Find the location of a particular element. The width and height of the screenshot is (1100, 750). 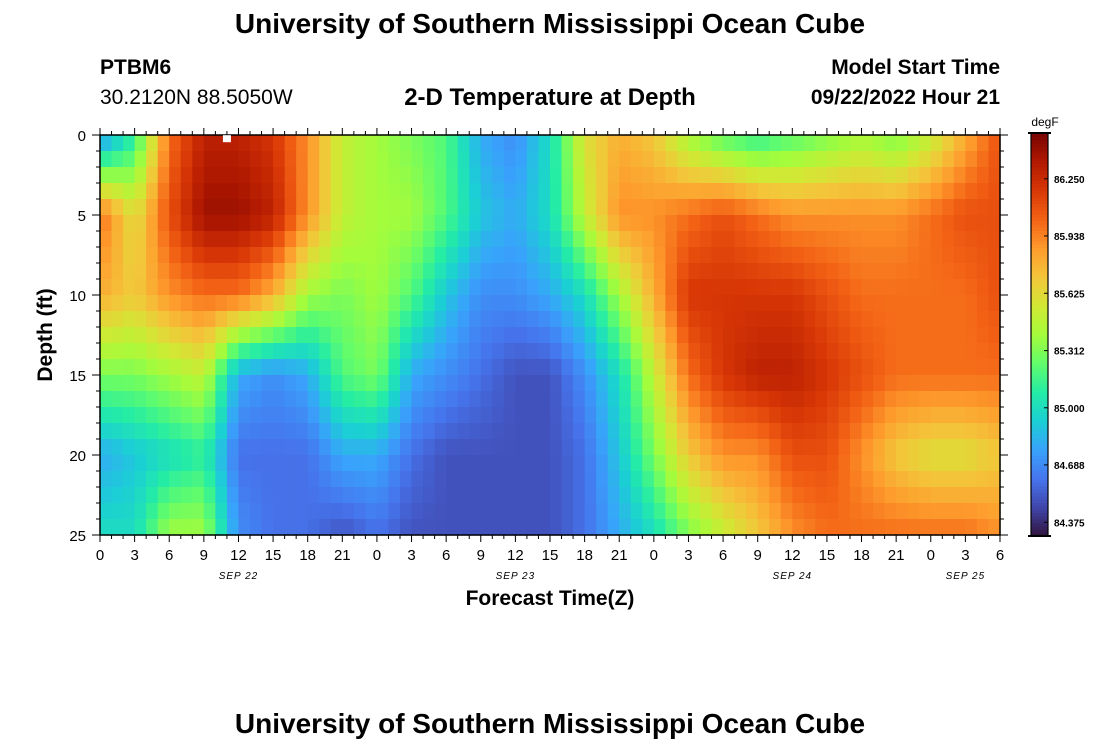

x-tick-label: 18 is located at coordinates (861, 555).